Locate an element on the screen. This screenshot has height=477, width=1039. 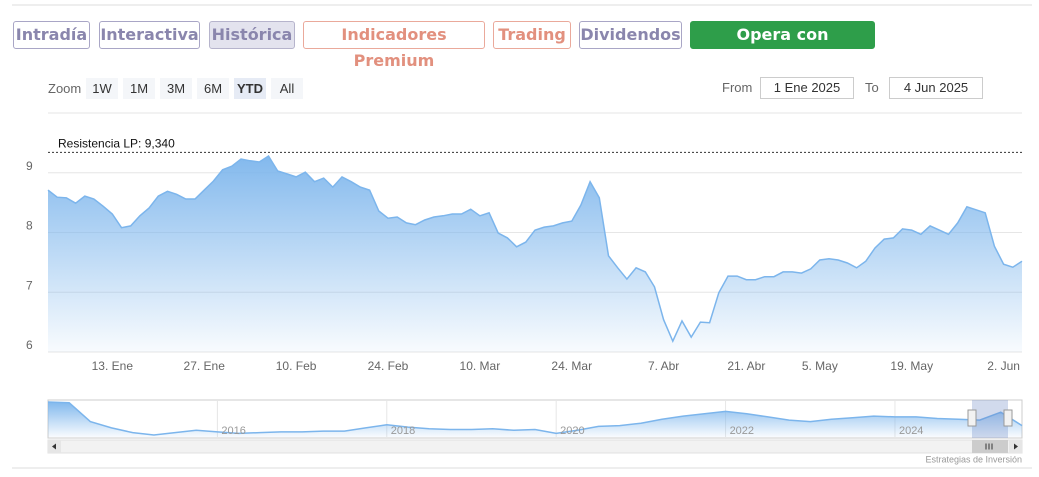
tab: Intradía is located at coordinates (51, 35).